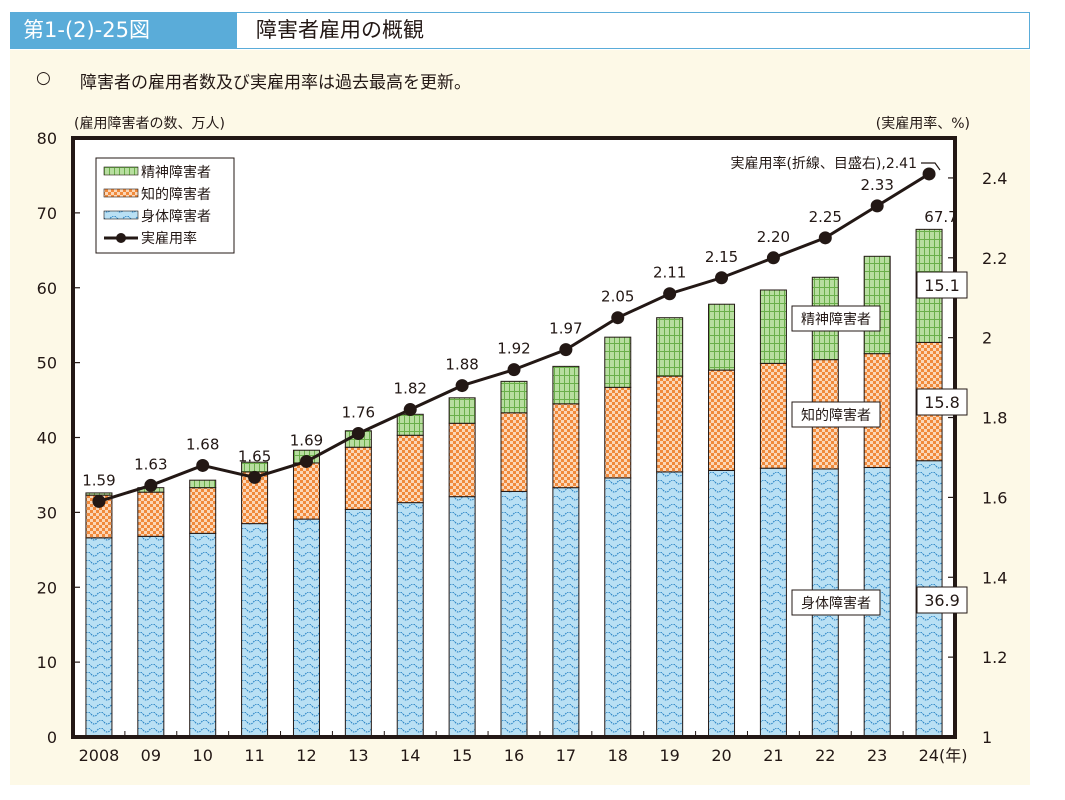 The height and width of the screenshot is (800, 1065). Describe the element at coordinates (942, 285) in the screenshot. I see `callout-seishin-2024: 15.1` at that location.